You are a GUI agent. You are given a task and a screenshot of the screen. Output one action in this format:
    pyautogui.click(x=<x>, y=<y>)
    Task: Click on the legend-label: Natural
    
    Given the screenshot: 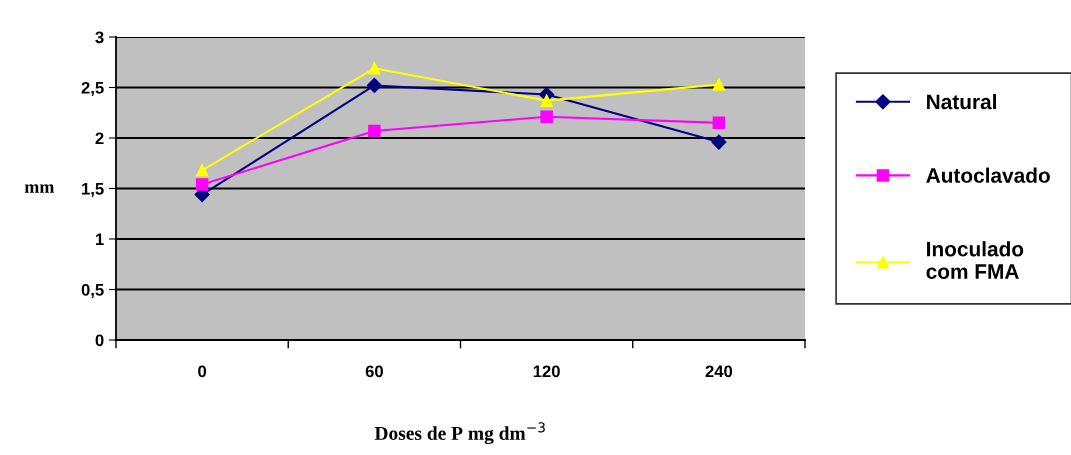 What is the action you would take?
    pyautogui.click(x=961, y=101)
    